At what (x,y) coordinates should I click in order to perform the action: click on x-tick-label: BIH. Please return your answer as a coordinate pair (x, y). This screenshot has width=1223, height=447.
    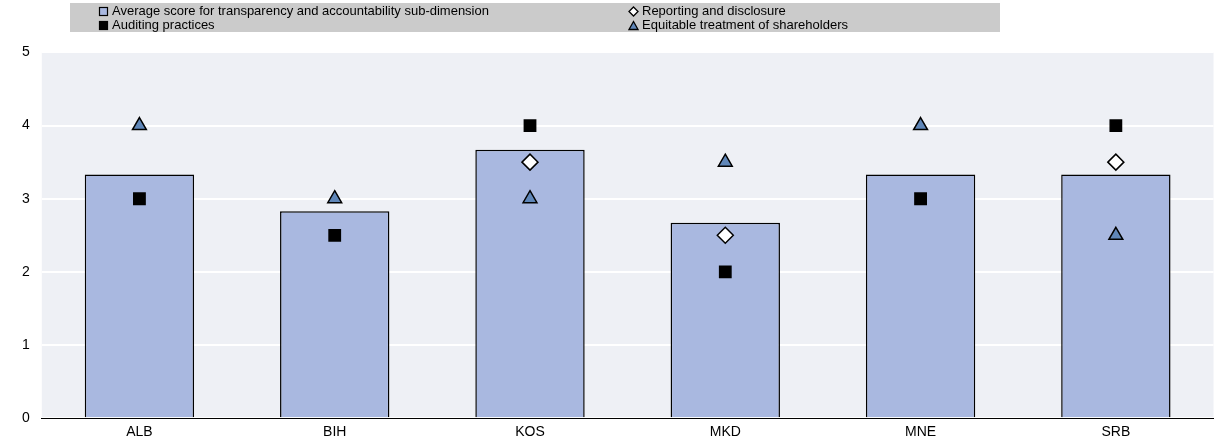
    Looking at the image, I should click on (335, 431).